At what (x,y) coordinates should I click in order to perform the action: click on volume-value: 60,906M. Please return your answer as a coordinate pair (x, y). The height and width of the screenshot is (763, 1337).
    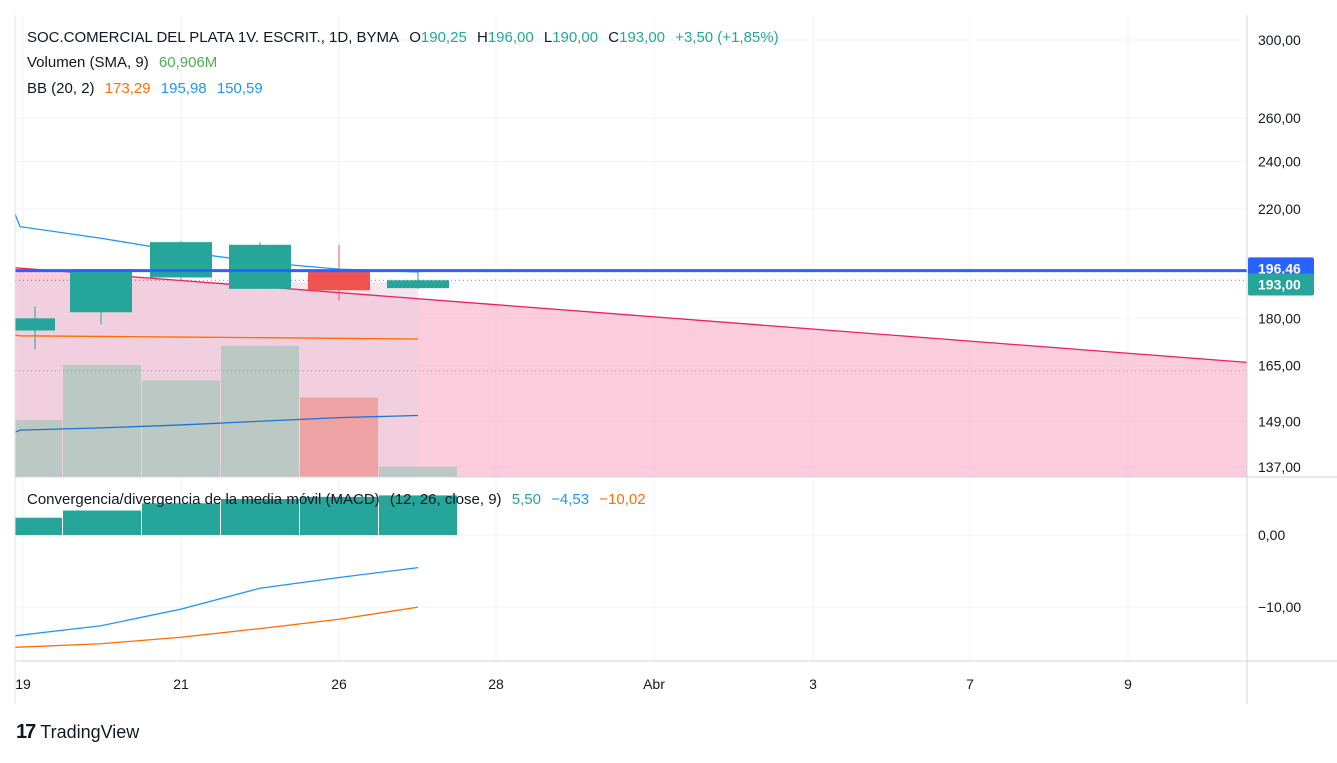
    Looking at the image, I should click on (188, 62).